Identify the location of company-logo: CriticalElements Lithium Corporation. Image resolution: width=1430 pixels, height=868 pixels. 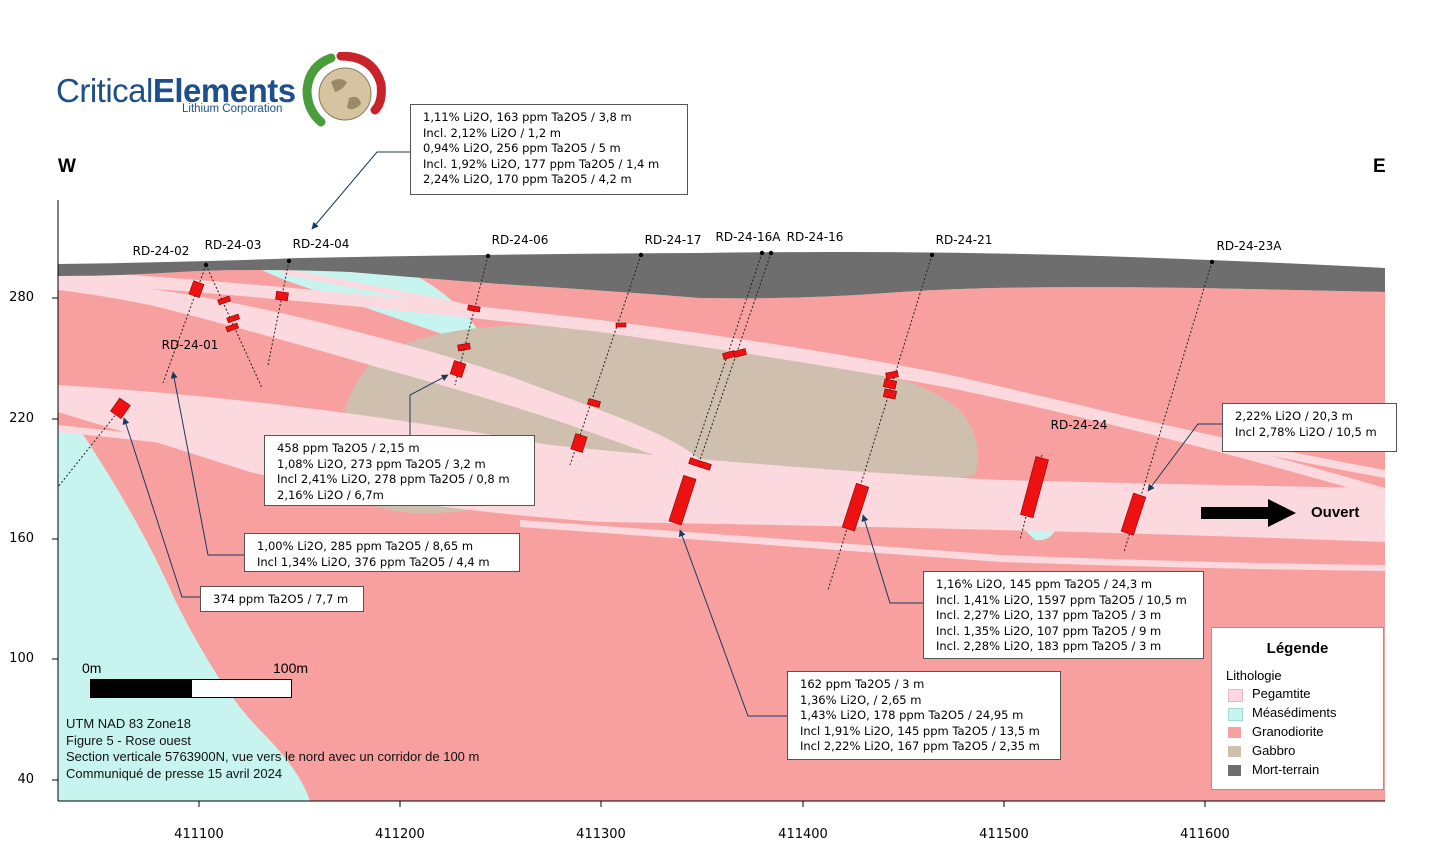
(226, 92).